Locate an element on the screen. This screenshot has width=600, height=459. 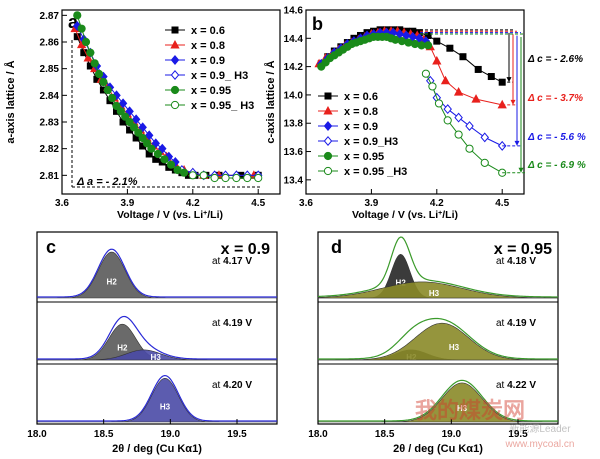
watermark-brand: 新能源Leader is located at coordinates (540, 428).